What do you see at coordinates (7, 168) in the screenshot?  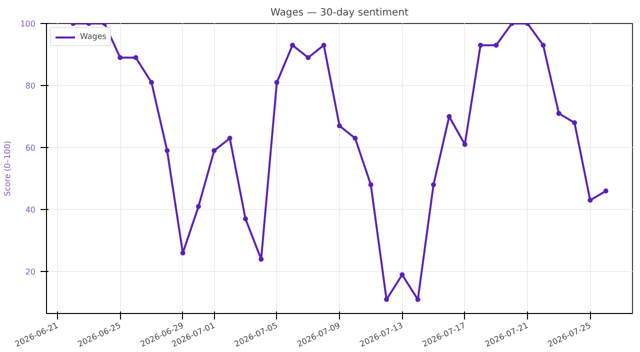 I see `y-axis-title: Score (0–100)` at bounding box center [7, 168].